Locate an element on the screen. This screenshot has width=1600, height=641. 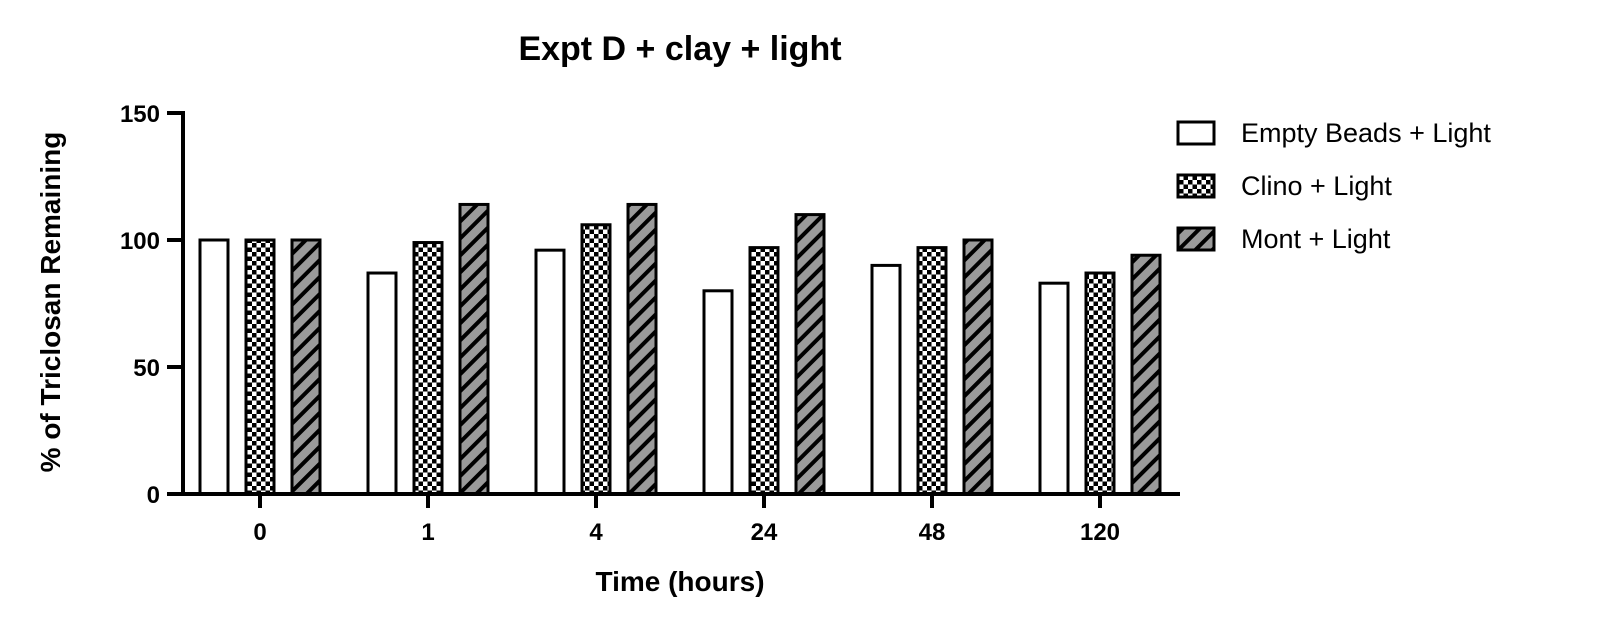
legend-label: Clino + Light is located at coordinates (1316, 186).